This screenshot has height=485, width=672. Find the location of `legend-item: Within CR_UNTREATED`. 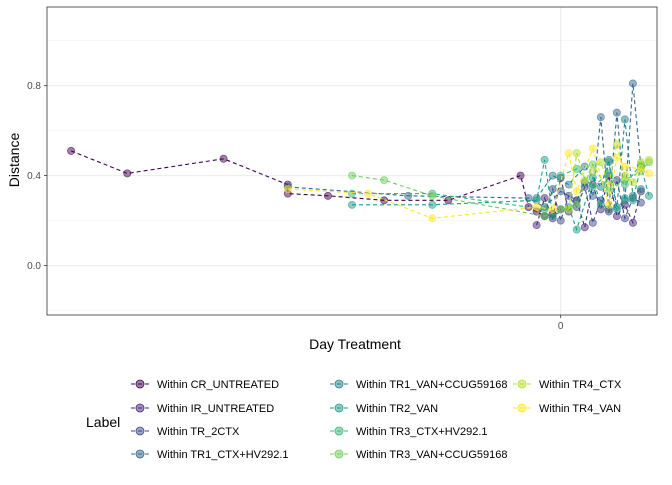

legend-item: Within CR_UNTREATED is located at coordinates (205, 385).